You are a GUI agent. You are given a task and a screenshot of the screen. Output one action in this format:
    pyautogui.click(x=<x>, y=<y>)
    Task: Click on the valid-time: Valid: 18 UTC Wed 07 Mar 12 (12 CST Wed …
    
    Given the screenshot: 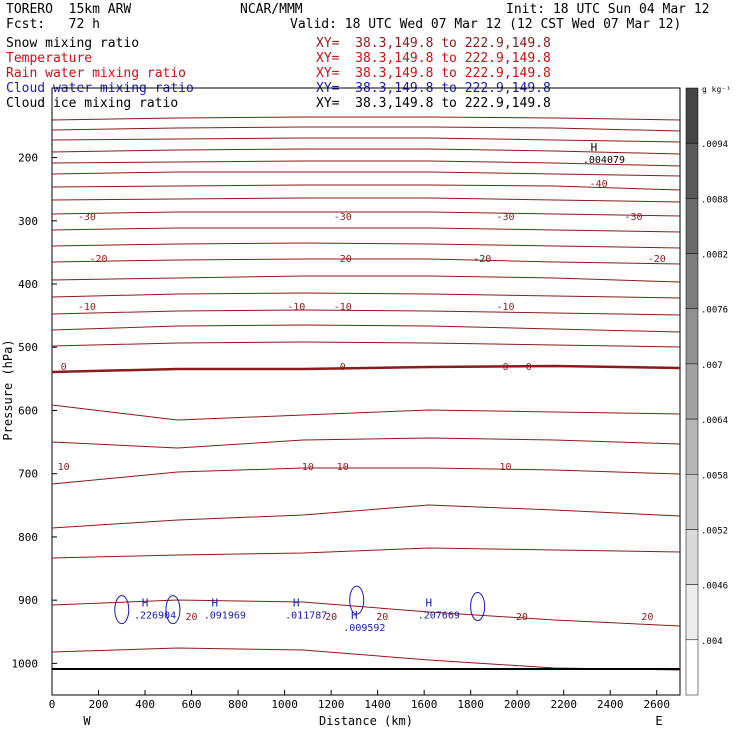 What is the action you would take?
    pyautogui.click(x=486, y=24)
    